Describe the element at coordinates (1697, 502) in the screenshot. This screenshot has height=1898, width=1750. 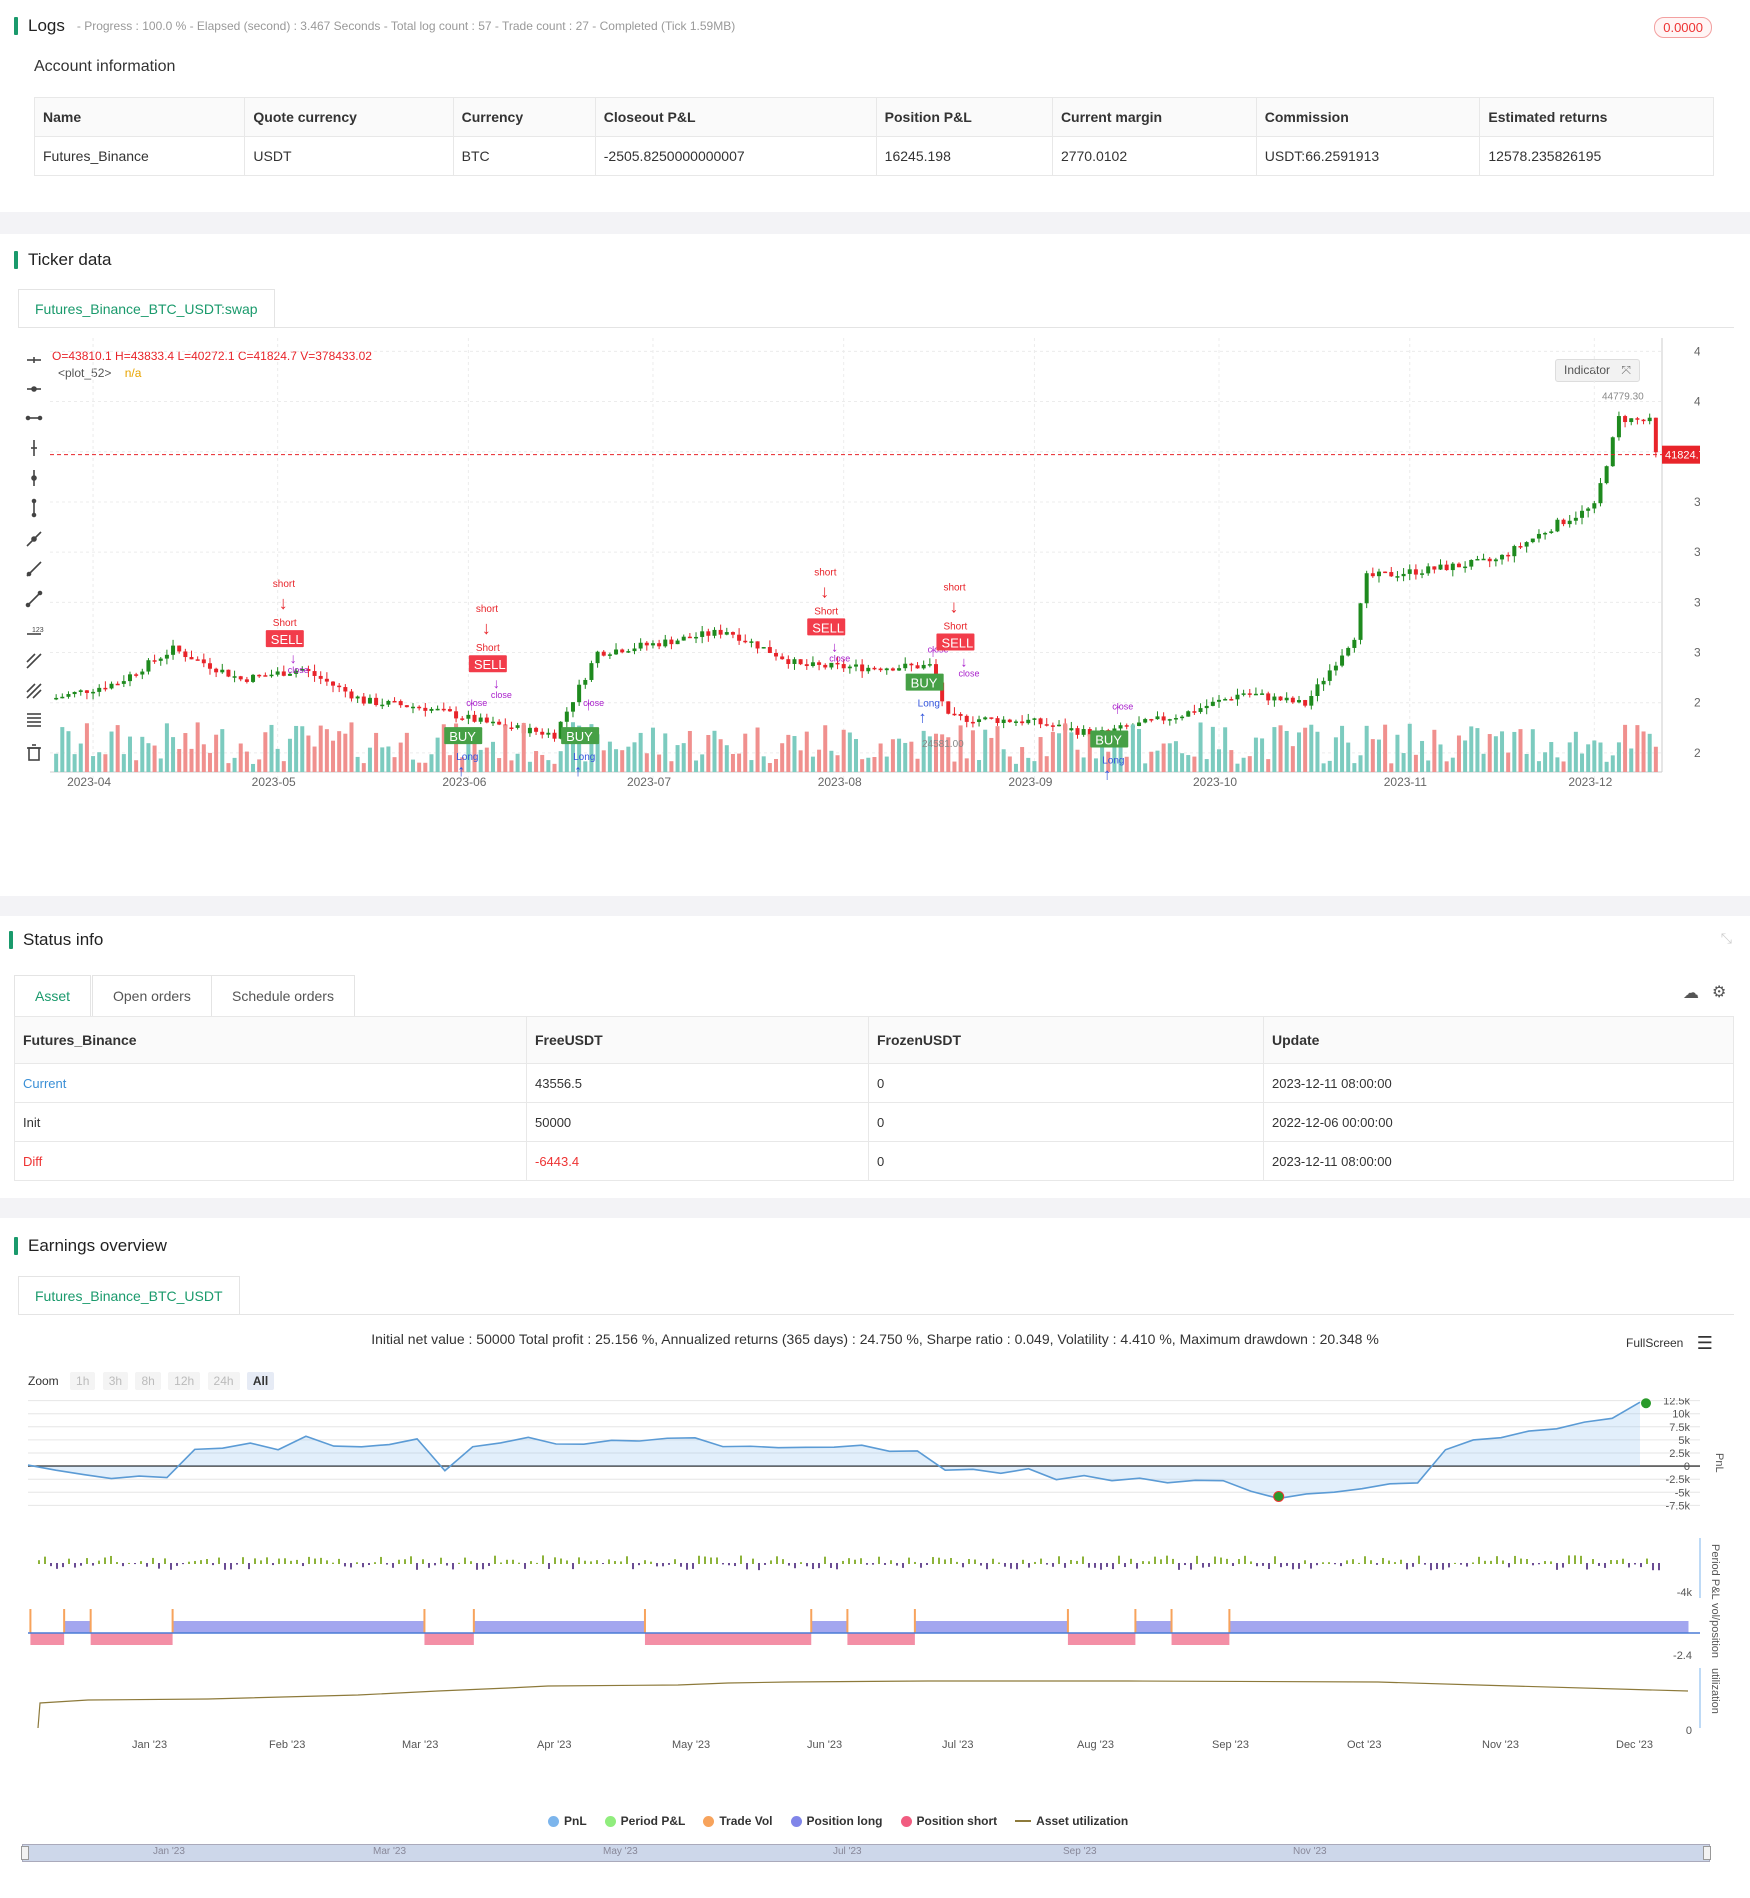
I see `y-tick-label: 39000.00` at that location.